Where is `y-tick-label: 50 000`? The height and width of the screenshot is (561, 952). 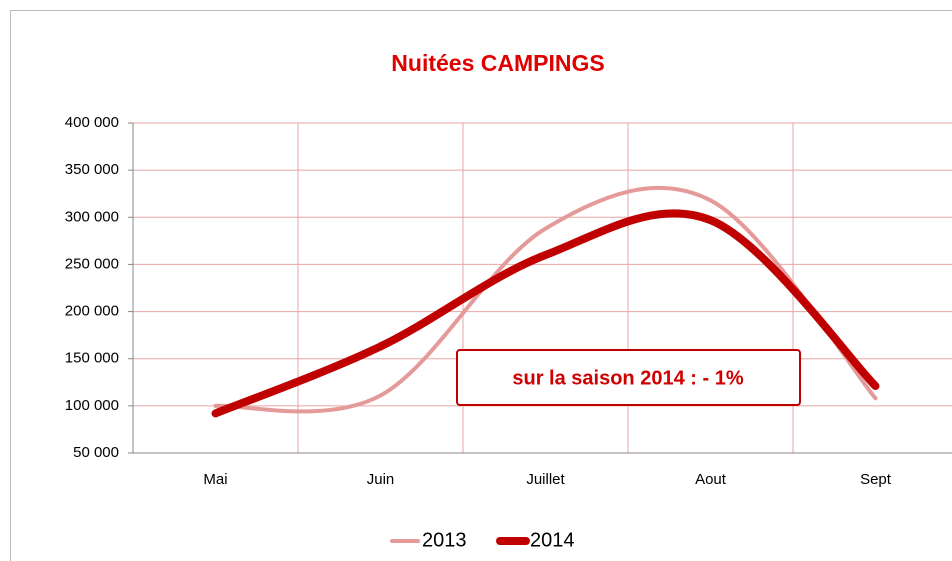
y-tick-label: 50 000 is located at coordinates (96, 452).